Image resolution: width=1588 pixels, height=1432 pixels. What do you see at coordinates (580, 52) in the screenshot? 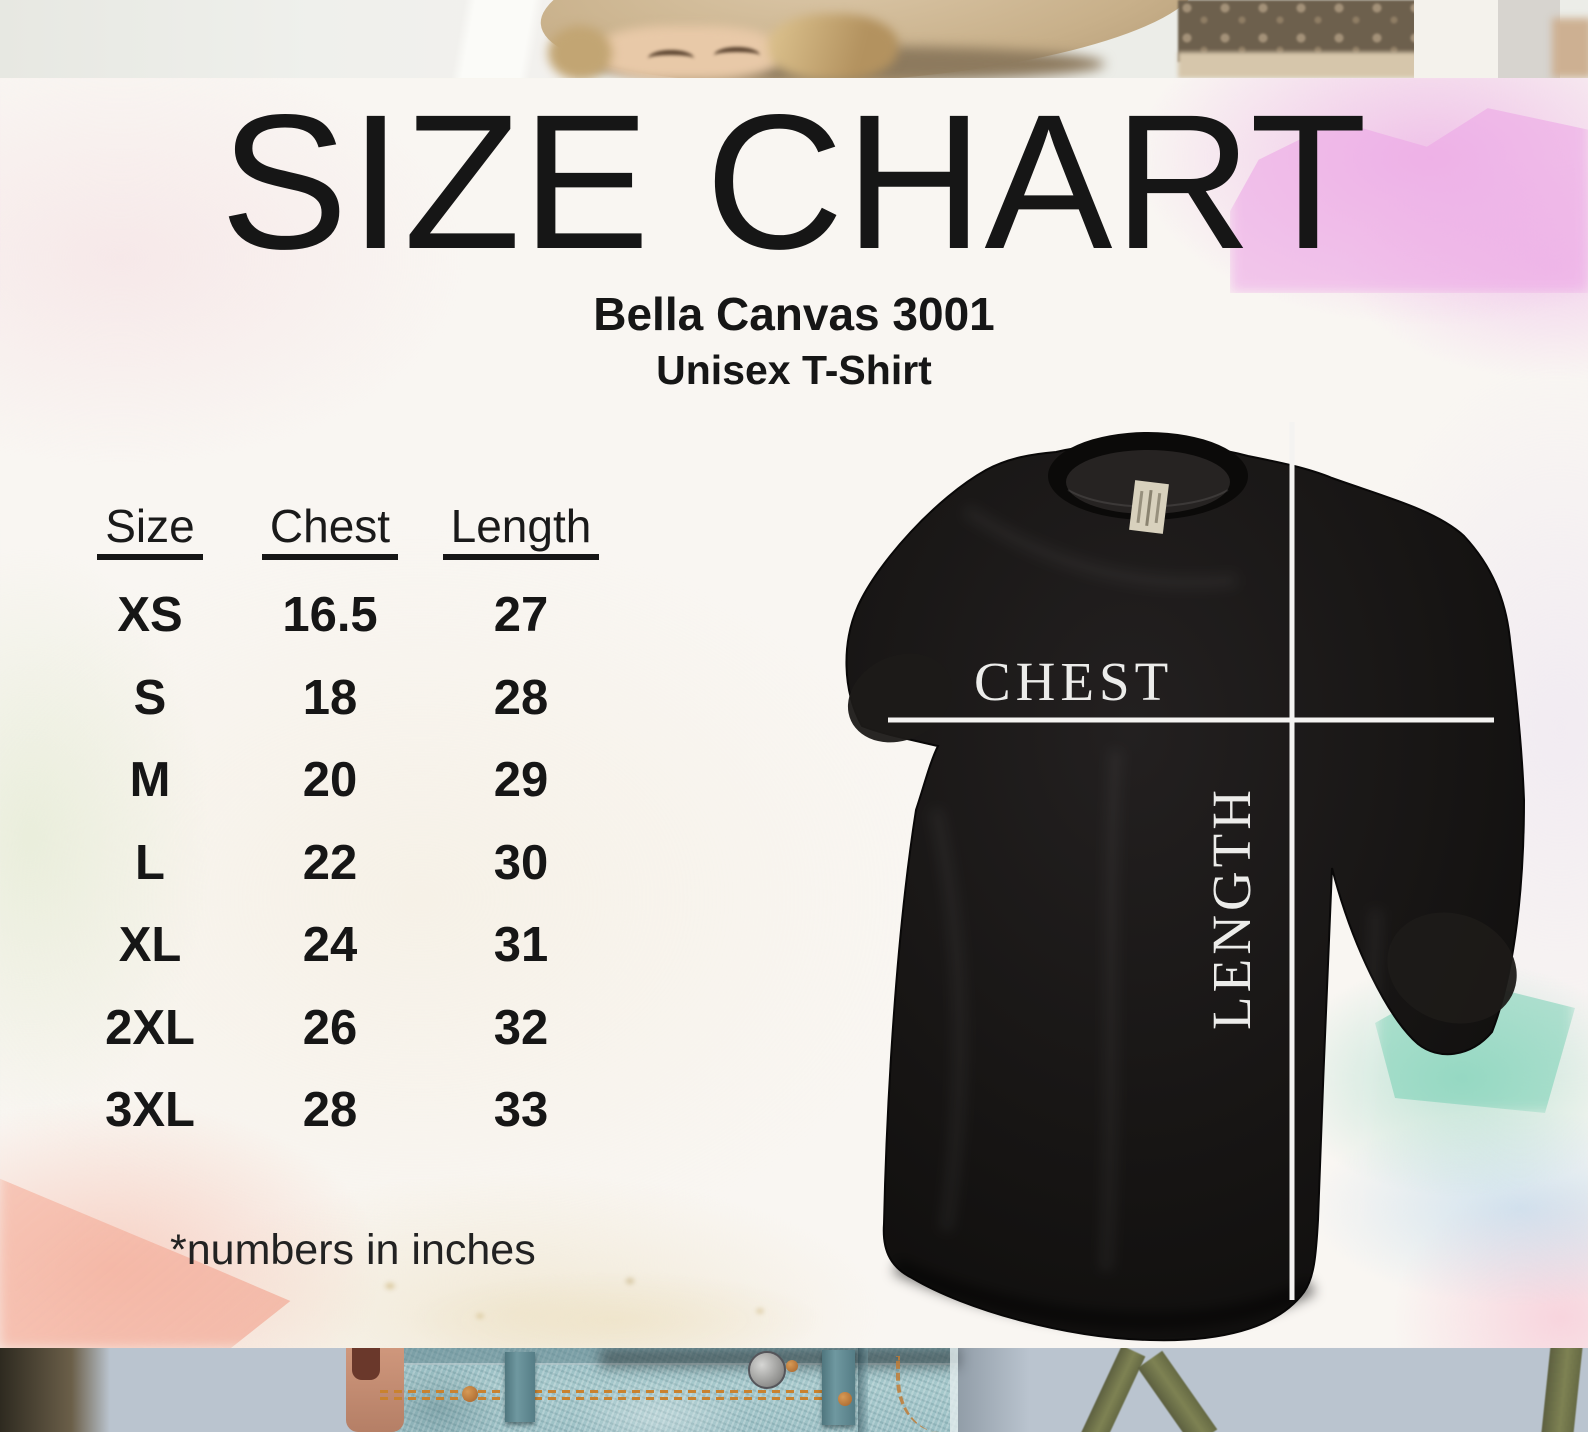
I see `model-hair-left` at bounding box center [580, 52].